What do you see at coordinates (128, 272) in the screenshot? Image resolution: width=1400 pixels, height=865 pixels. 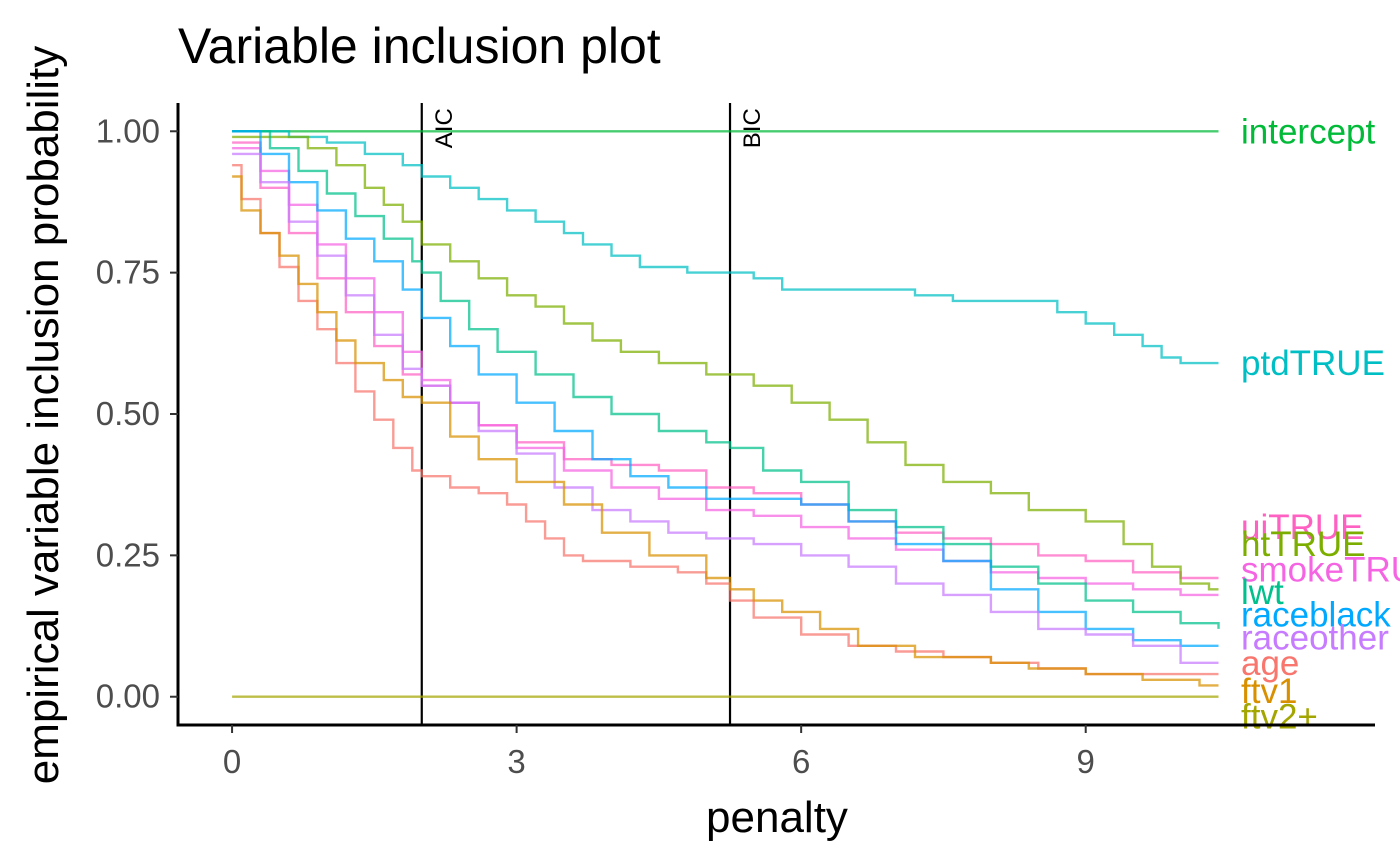 I see `y-tick-label: 0.75` at bounding box center [128, 272].